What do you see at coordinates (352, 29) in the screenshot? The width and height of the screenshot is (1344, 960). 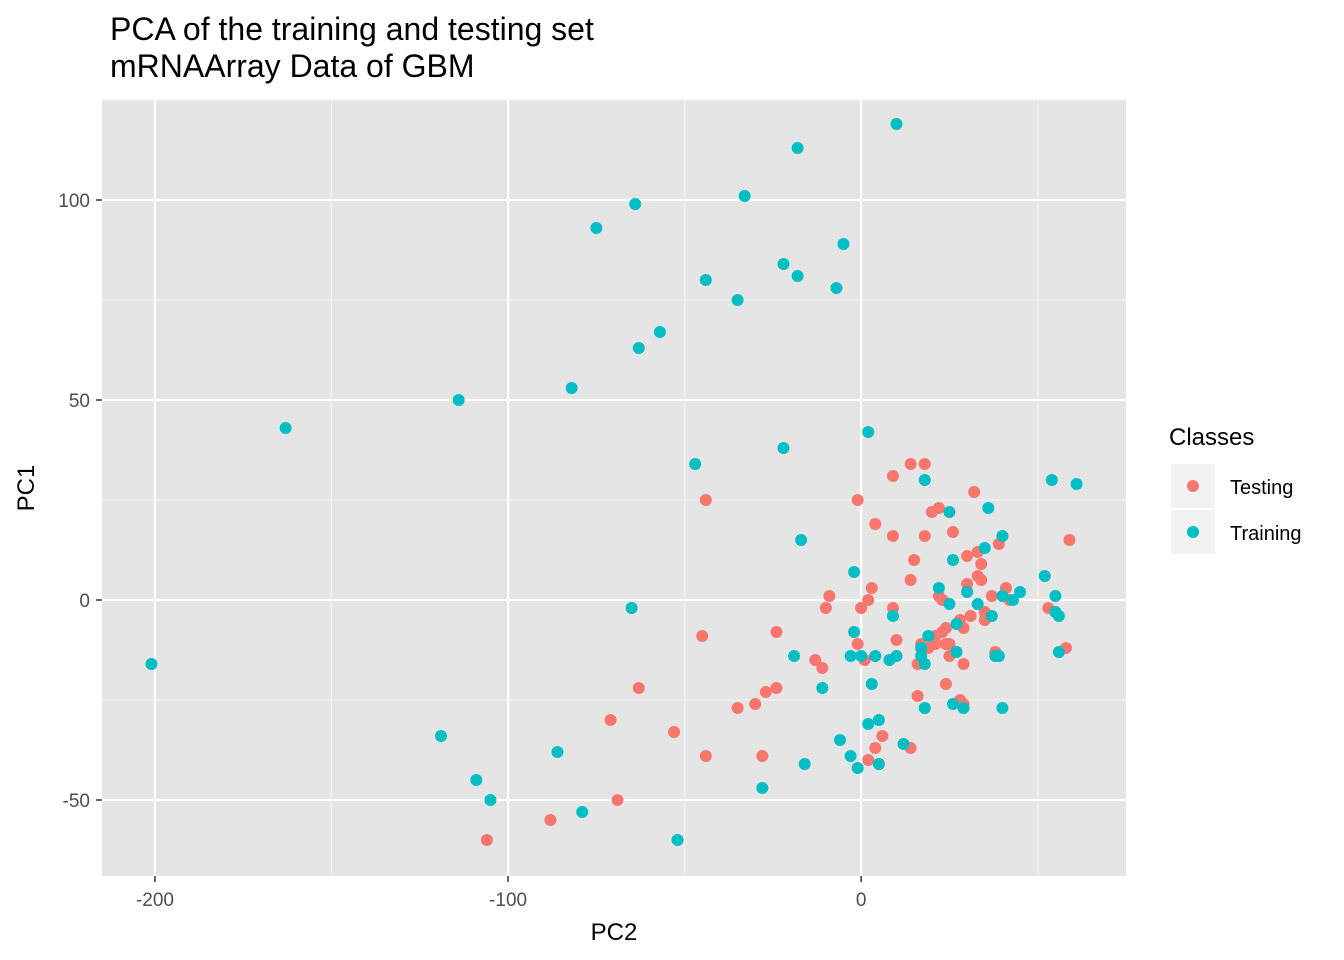 I see `chart-title: PCA of the training and testing set` at bounding box center [352, 29].